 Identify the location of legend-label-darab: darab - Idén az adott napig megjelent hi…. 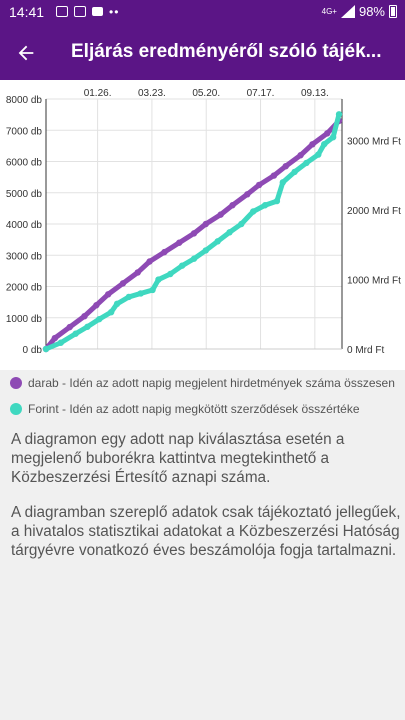
(211, 383).